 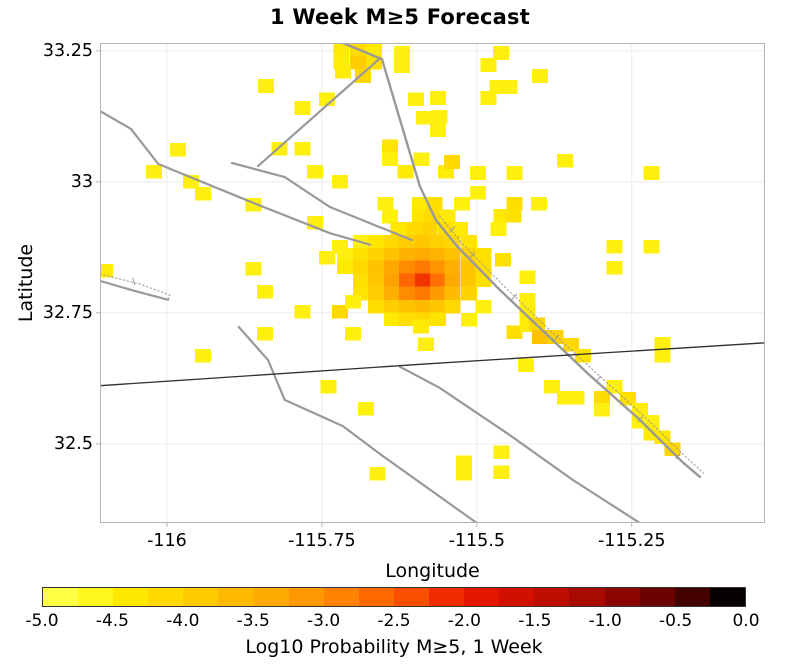 What do you see at coordinates (394, 647) in the screenshot?
I see `colorbar-label: Log10 Probability M≥5, 1 Week` at bounding box center [394, 647].